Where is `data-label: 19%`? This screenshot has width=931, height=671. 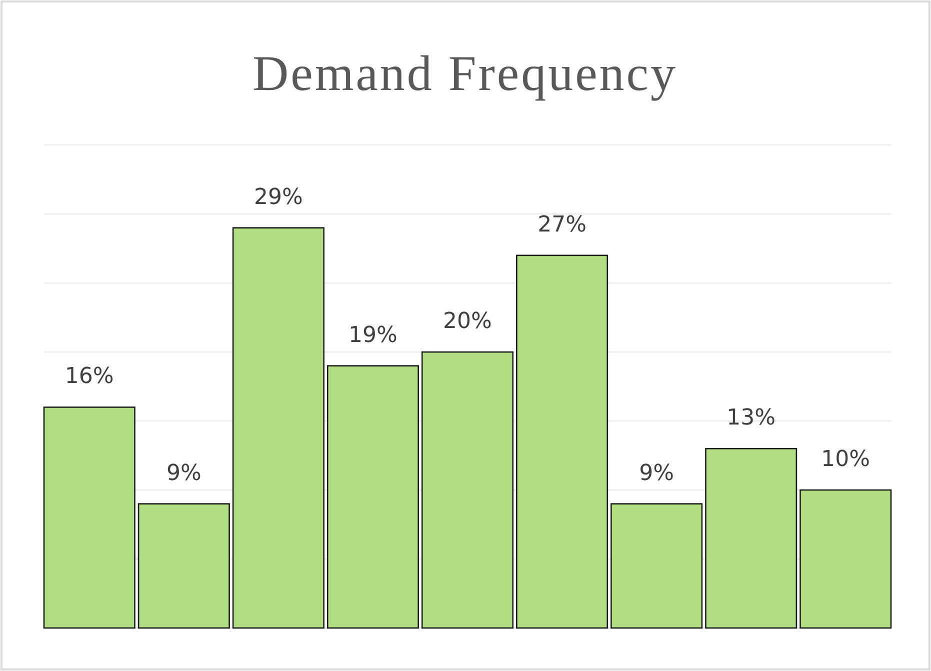 data-label: 19% is located at coordinates (373, 335).